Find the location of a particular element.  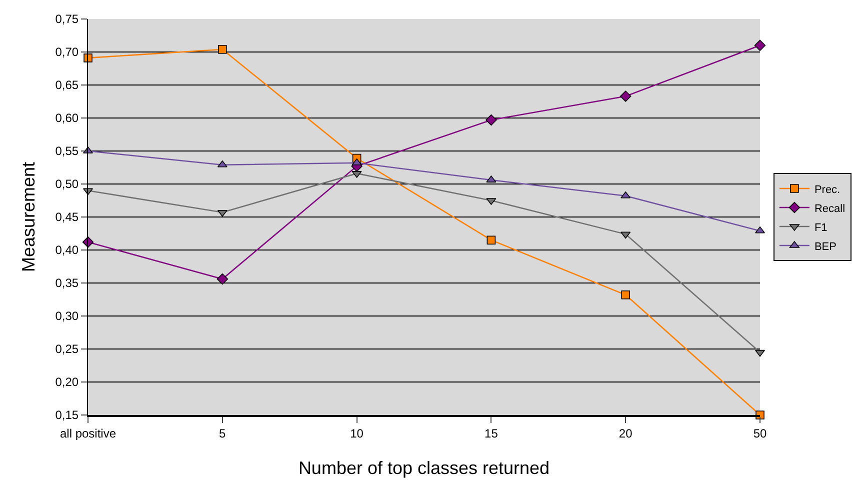

x-axis-title: Number of top classes returned is located at coordinates (424, 468).